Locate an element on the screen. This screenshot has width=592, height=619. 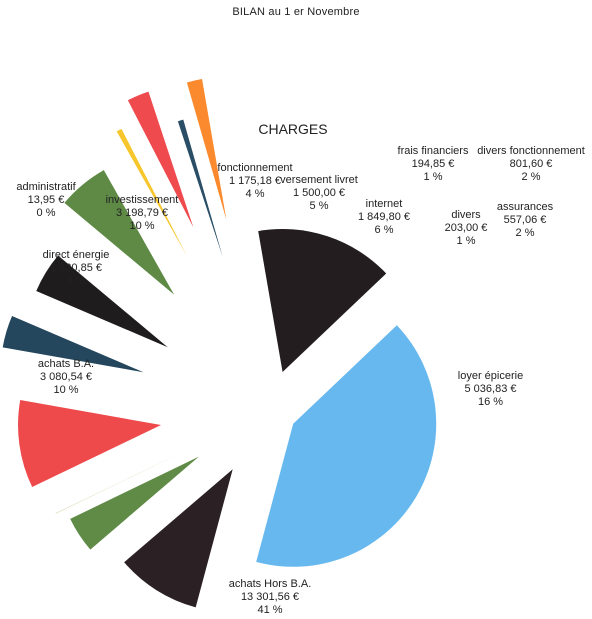
pie-slice-versement-livret is located at coordinates (102, 301).